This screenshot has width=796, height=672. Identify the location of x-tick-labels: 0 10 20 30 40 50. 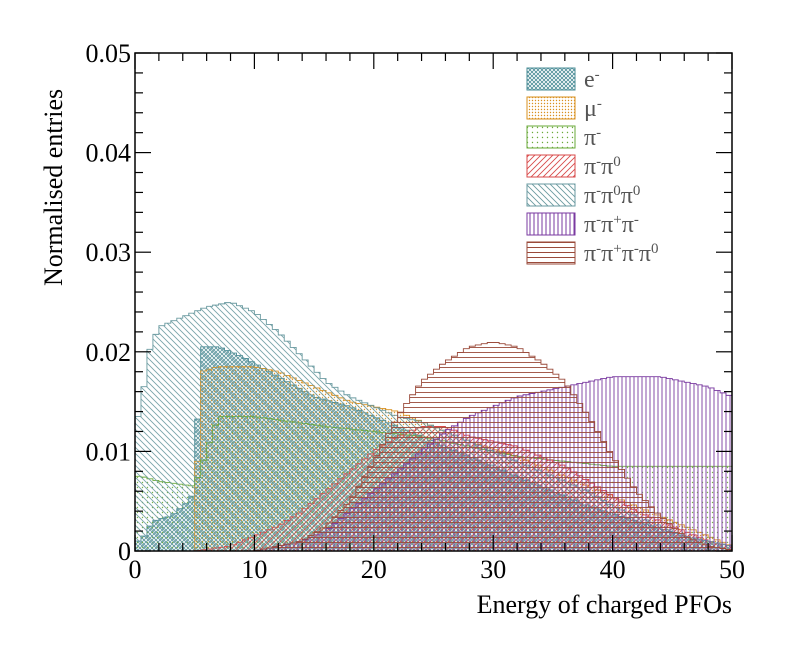
(437, 569).